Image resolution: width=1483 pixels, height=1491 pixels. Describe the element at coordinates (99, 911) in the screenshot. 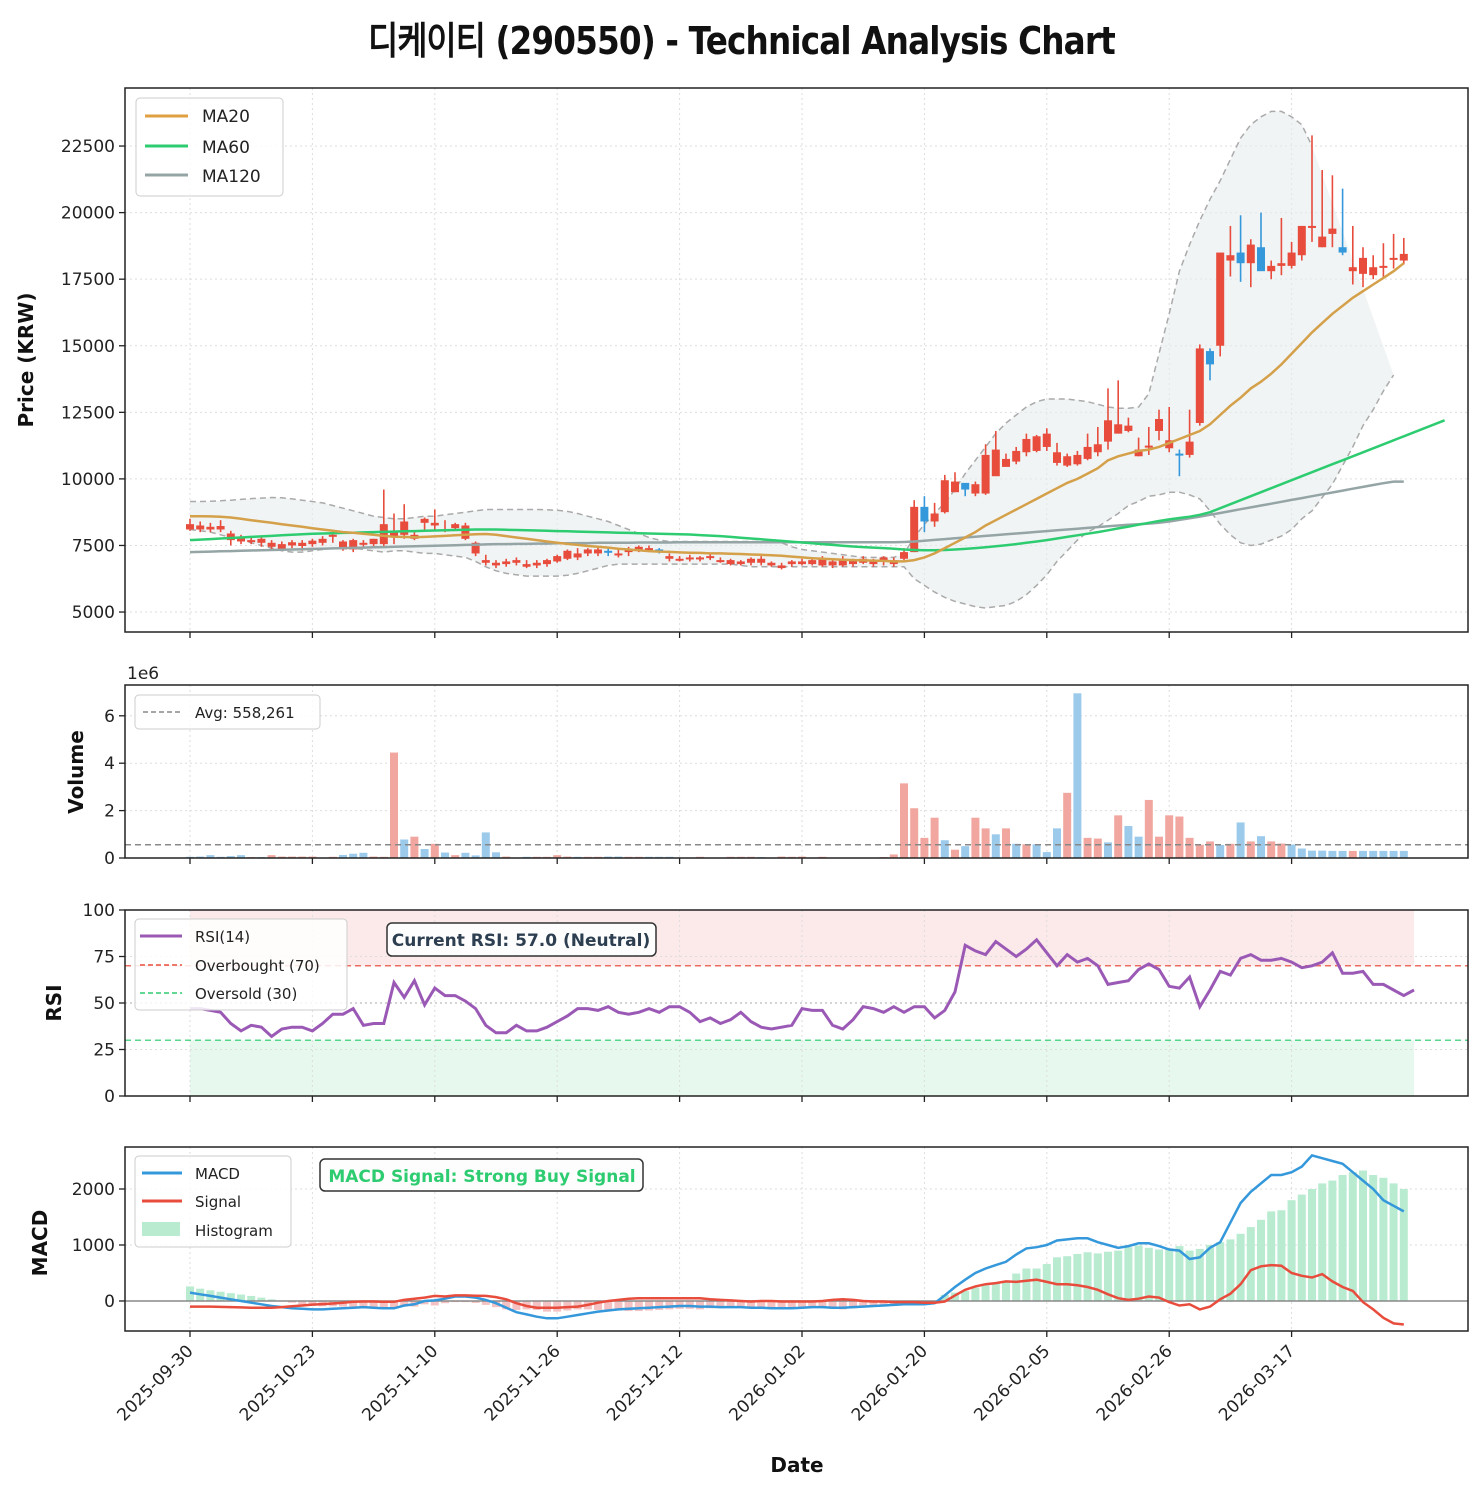

I see `y-tick-label: 100` at that location.